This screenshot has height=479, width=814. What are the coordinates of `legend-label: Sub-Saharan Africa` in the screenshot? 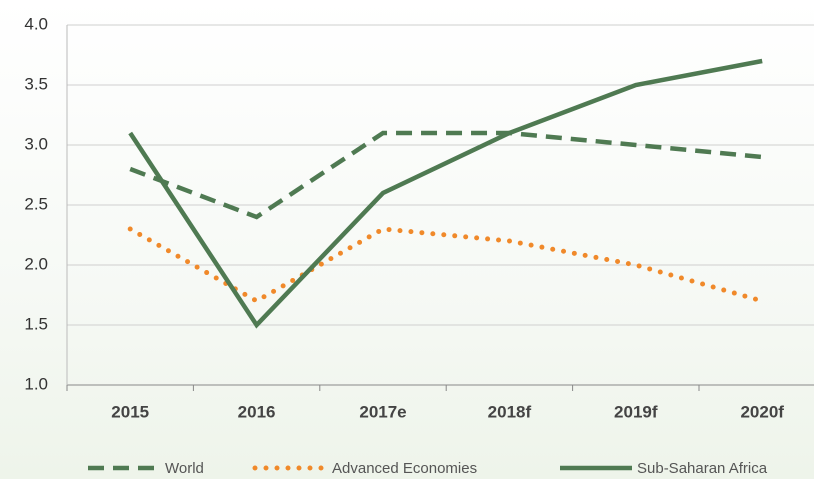 It's located at (702, 468).